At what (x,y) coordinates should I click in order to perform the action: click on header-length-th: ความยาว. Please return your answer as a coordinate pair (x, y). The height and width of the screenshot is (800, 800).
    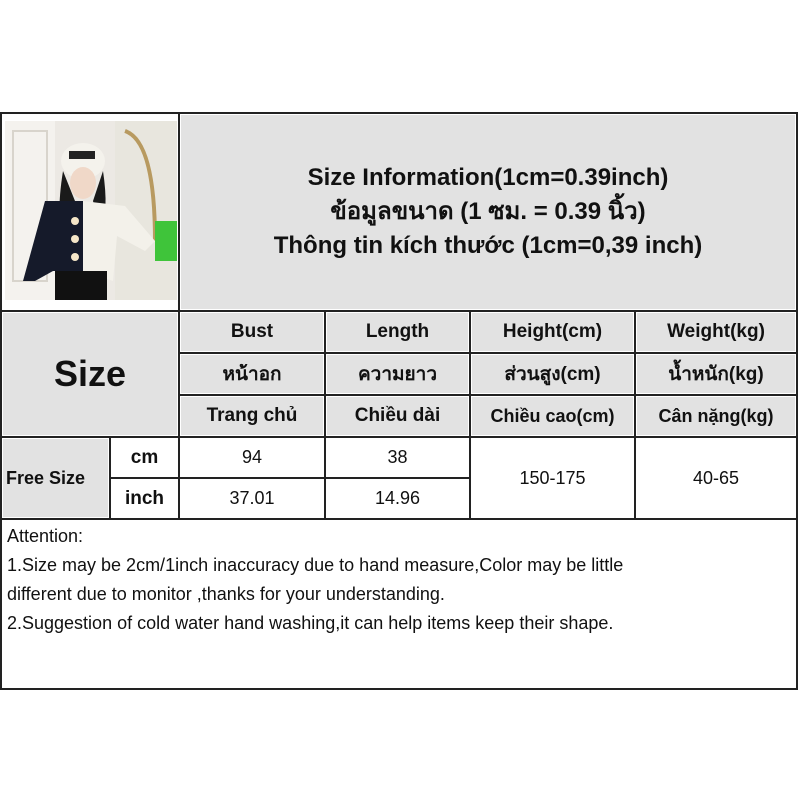
    Looking at the image, I should click on (397, 374).